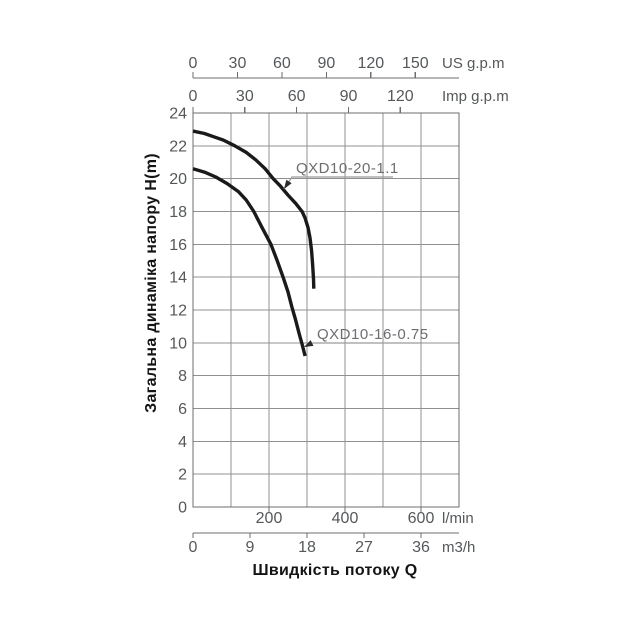 This screenshot has height=640, width=640. What do you see at coordinates (347, 67) in the screenshot?
I see `us-g-p-m-axis: 0 30 60 90 120 150 US g.p.m` at bounding box center [347, 67].